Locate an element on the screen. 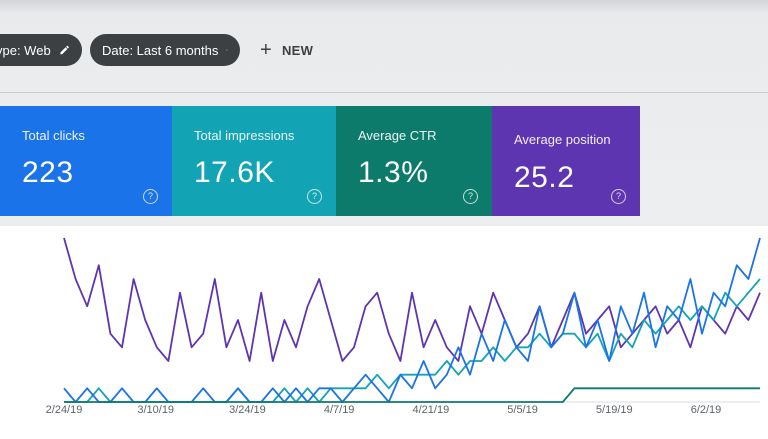  card-value: 25.2 is located at coordinates (544, 177).